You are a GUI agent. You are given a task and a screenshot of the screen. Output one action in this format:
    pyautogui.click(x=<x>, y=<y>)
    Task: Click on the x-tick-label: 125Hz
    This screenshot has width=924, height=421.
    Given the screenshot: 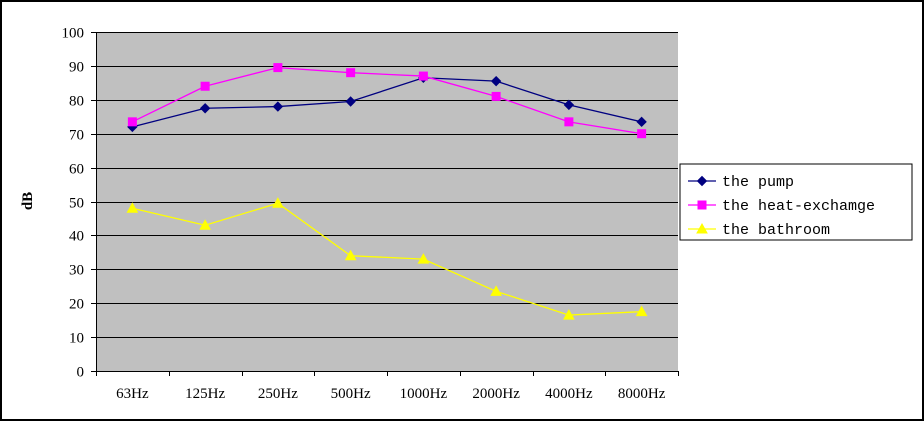 What is the action you would take?
    pyautogui.click(x=205, y=394)
    